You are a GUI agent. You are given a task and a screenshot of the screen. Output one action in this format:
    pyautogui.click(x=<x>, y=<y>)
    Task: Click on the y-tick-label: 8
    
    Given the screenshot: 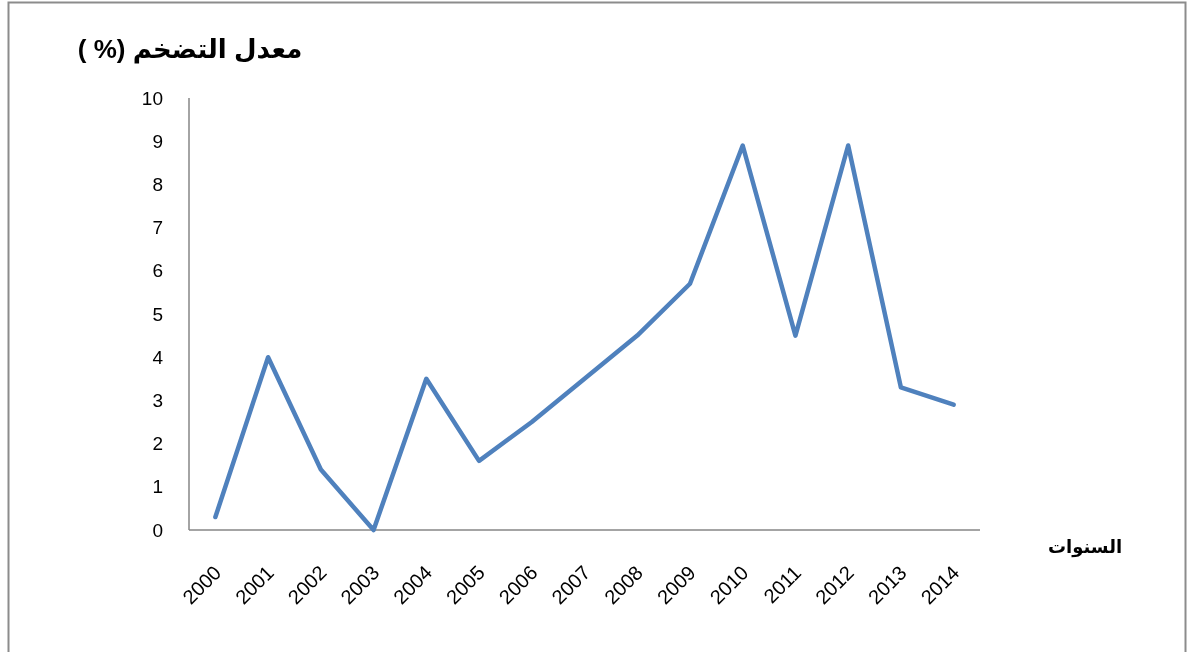 What is the action you would take?
    pyautogui.click(x=157, y=184)
    